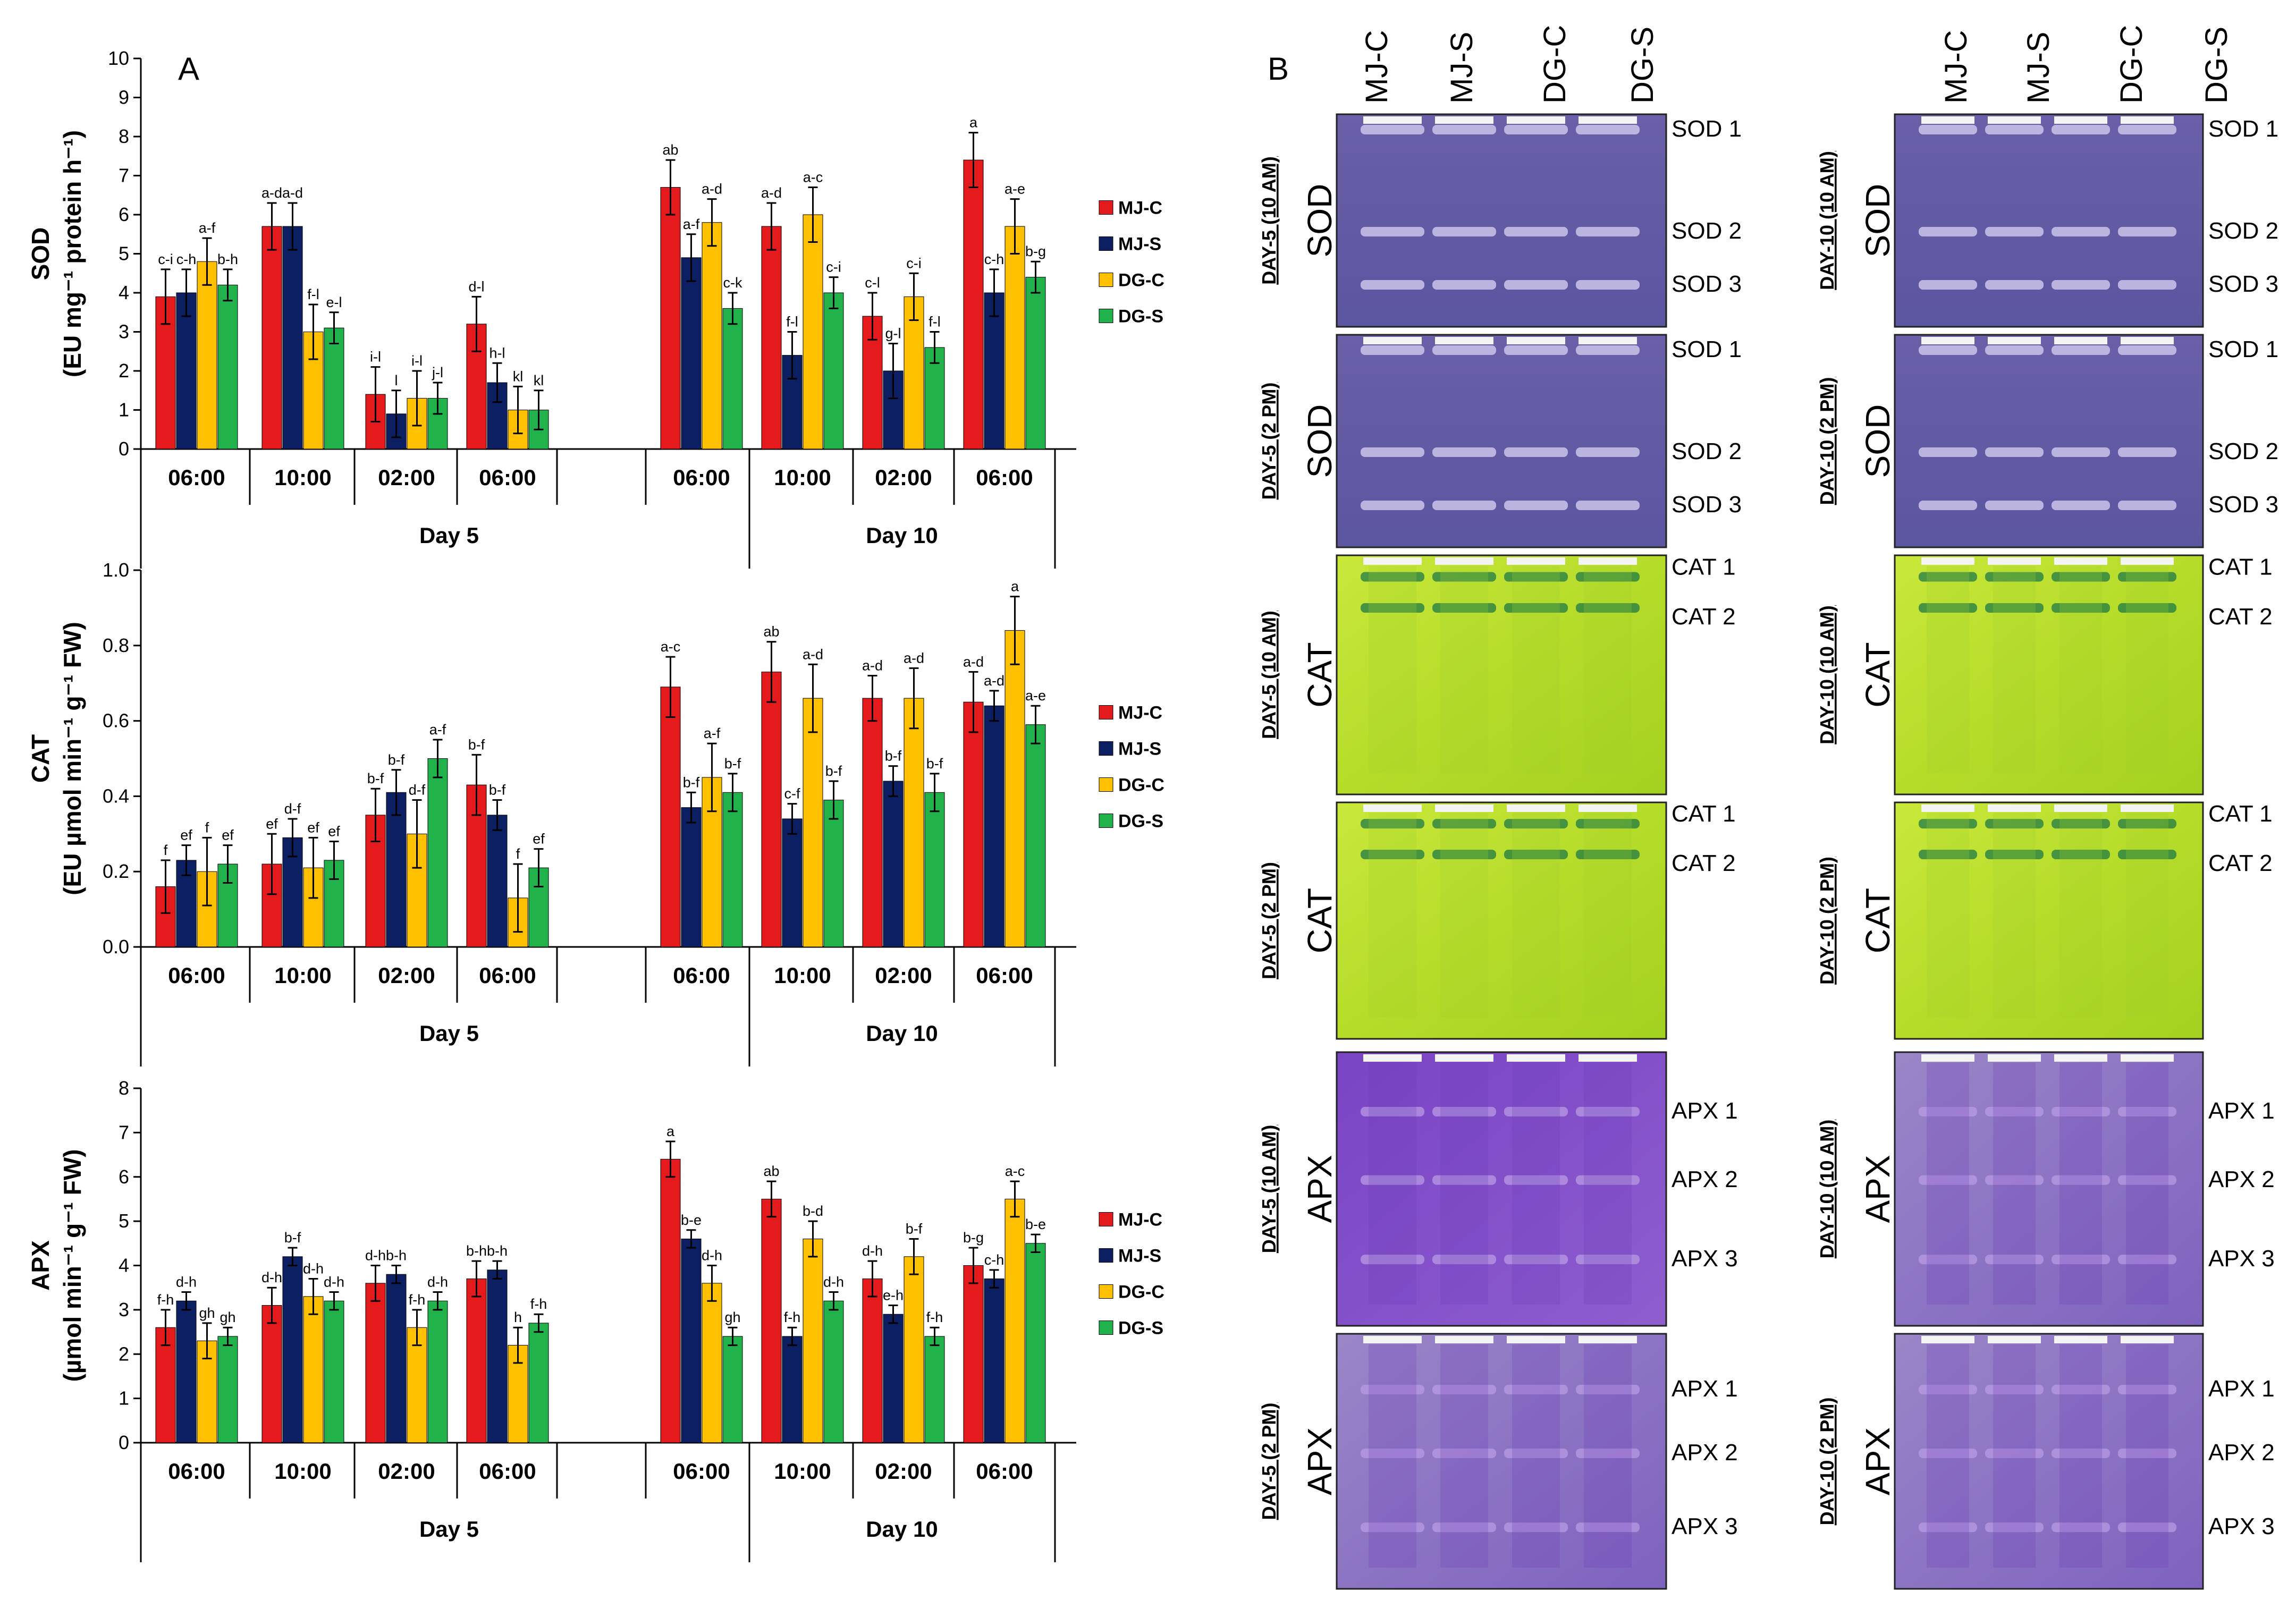 This screenshot has width=2296, height=1600. What do you see at coordinates (1956, 67) in the screenshot?
I see `lane-label: MJ-C` at bounding box center [1956, 67].